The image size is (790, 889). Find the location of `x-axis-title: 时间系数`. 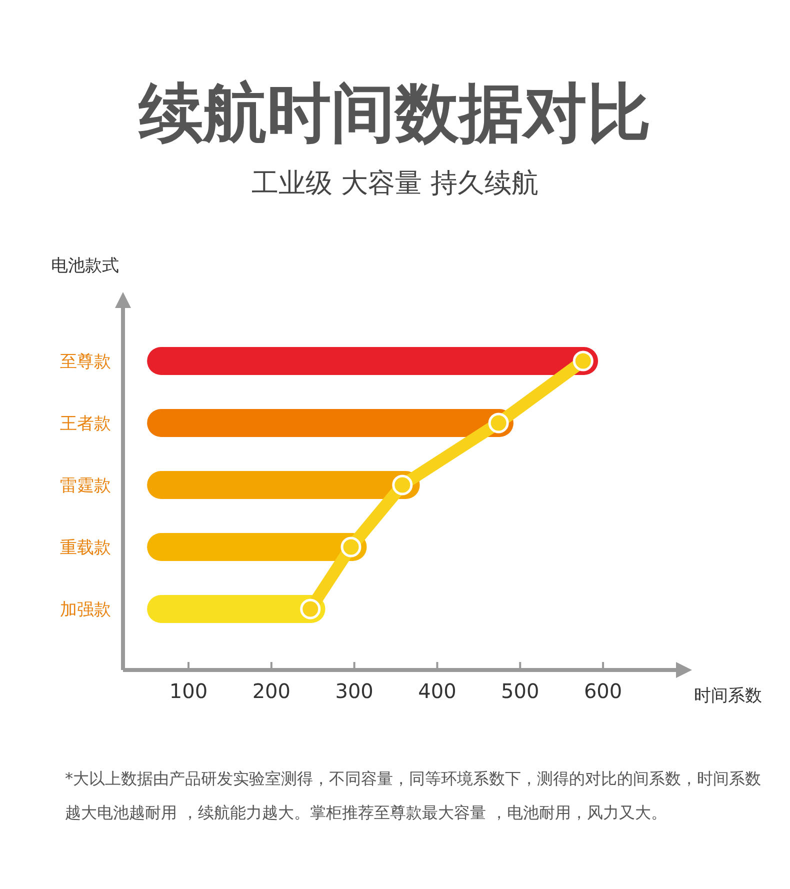

x-axis-title: 时间系数 is located at coordinates (728, 696).